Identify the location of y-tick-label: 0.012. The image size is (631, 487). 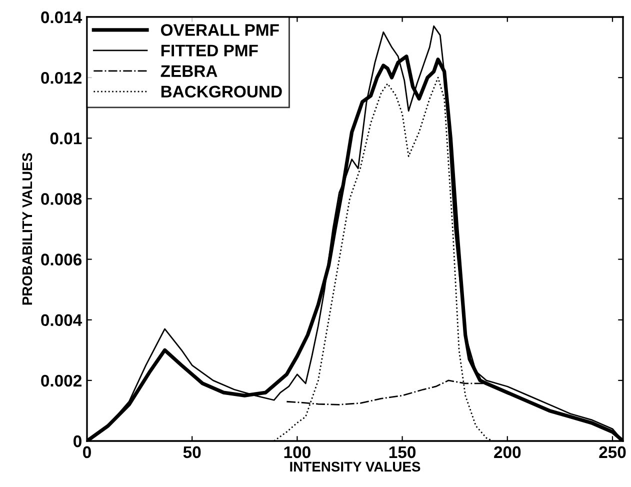
(61, 78).